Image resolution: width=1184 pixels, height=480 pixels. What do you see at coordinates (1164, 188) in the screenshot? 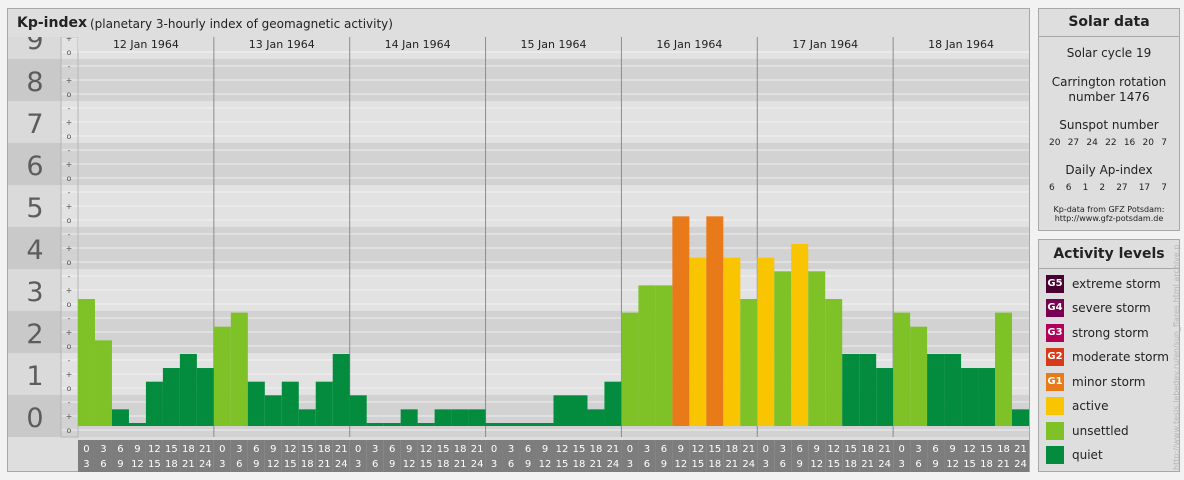
I see `ap-value: 7` at bounding box center [1164, 188].